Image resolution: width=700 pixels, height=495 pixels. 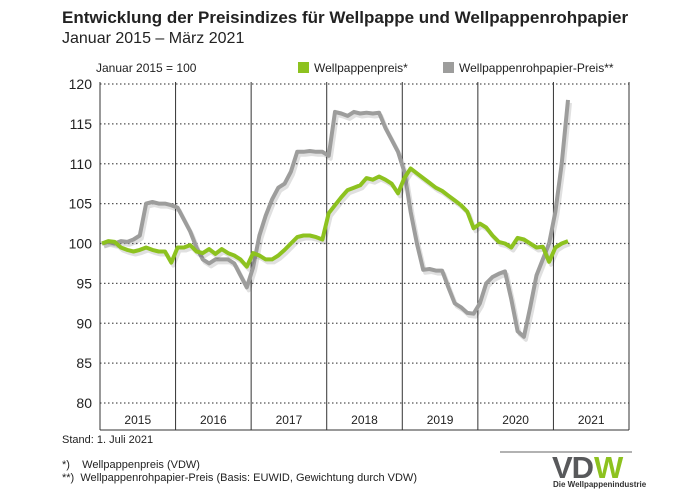 I want to click on base-note: Januar 2015 = 100, so click(x=146, y=68).